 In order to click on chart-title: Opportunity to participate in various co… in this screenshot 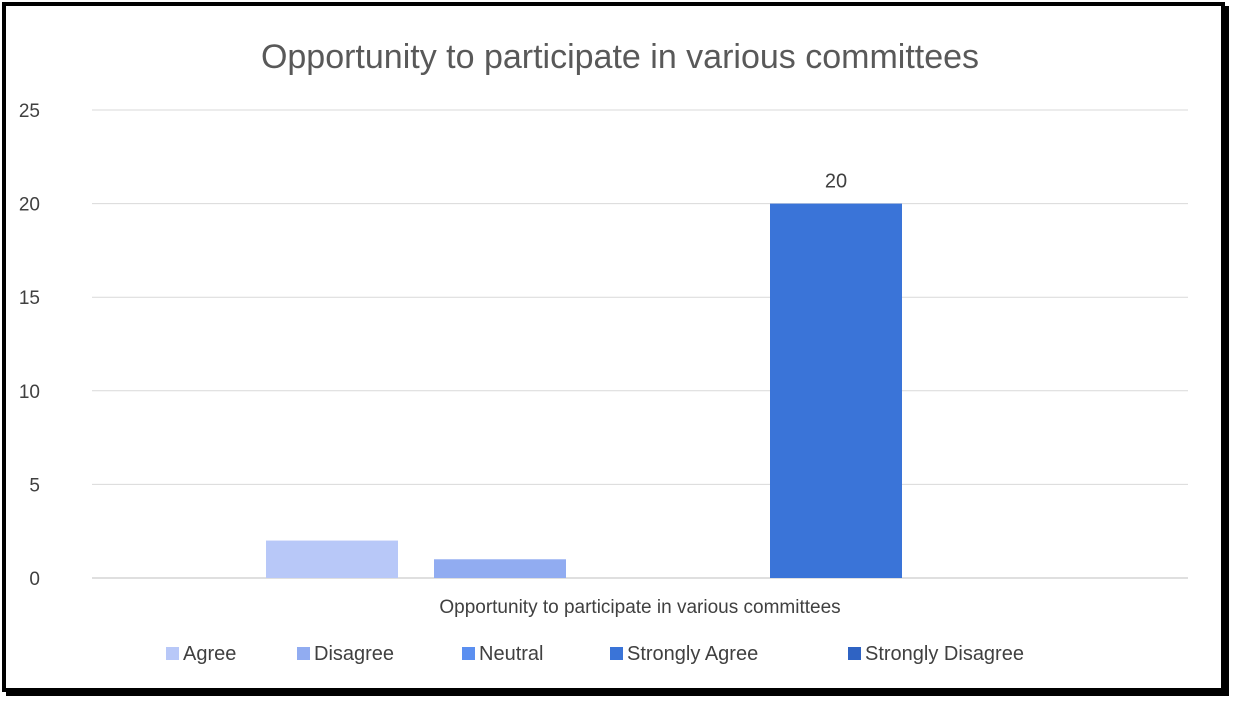, I will do `click(620, 57)`.